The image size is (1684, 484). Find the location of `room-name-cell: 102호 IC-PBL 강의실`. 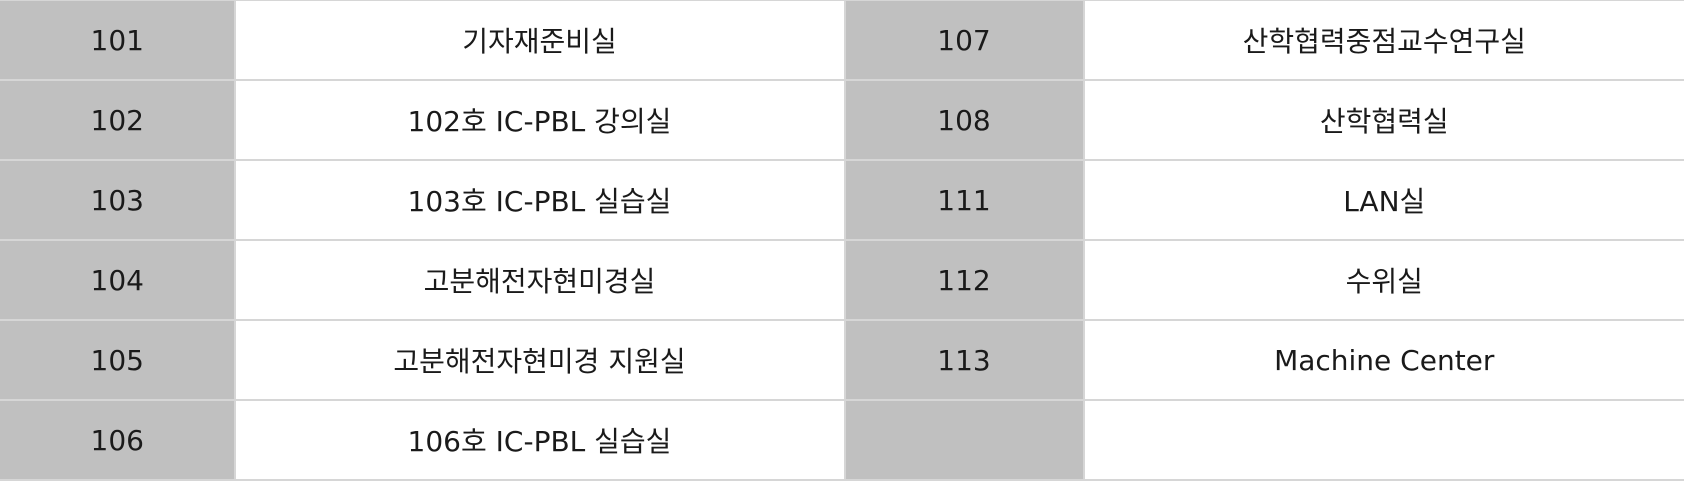

room-name-cell: 102호 IC-PBL 강의실 is located at coordinates (539, 120).